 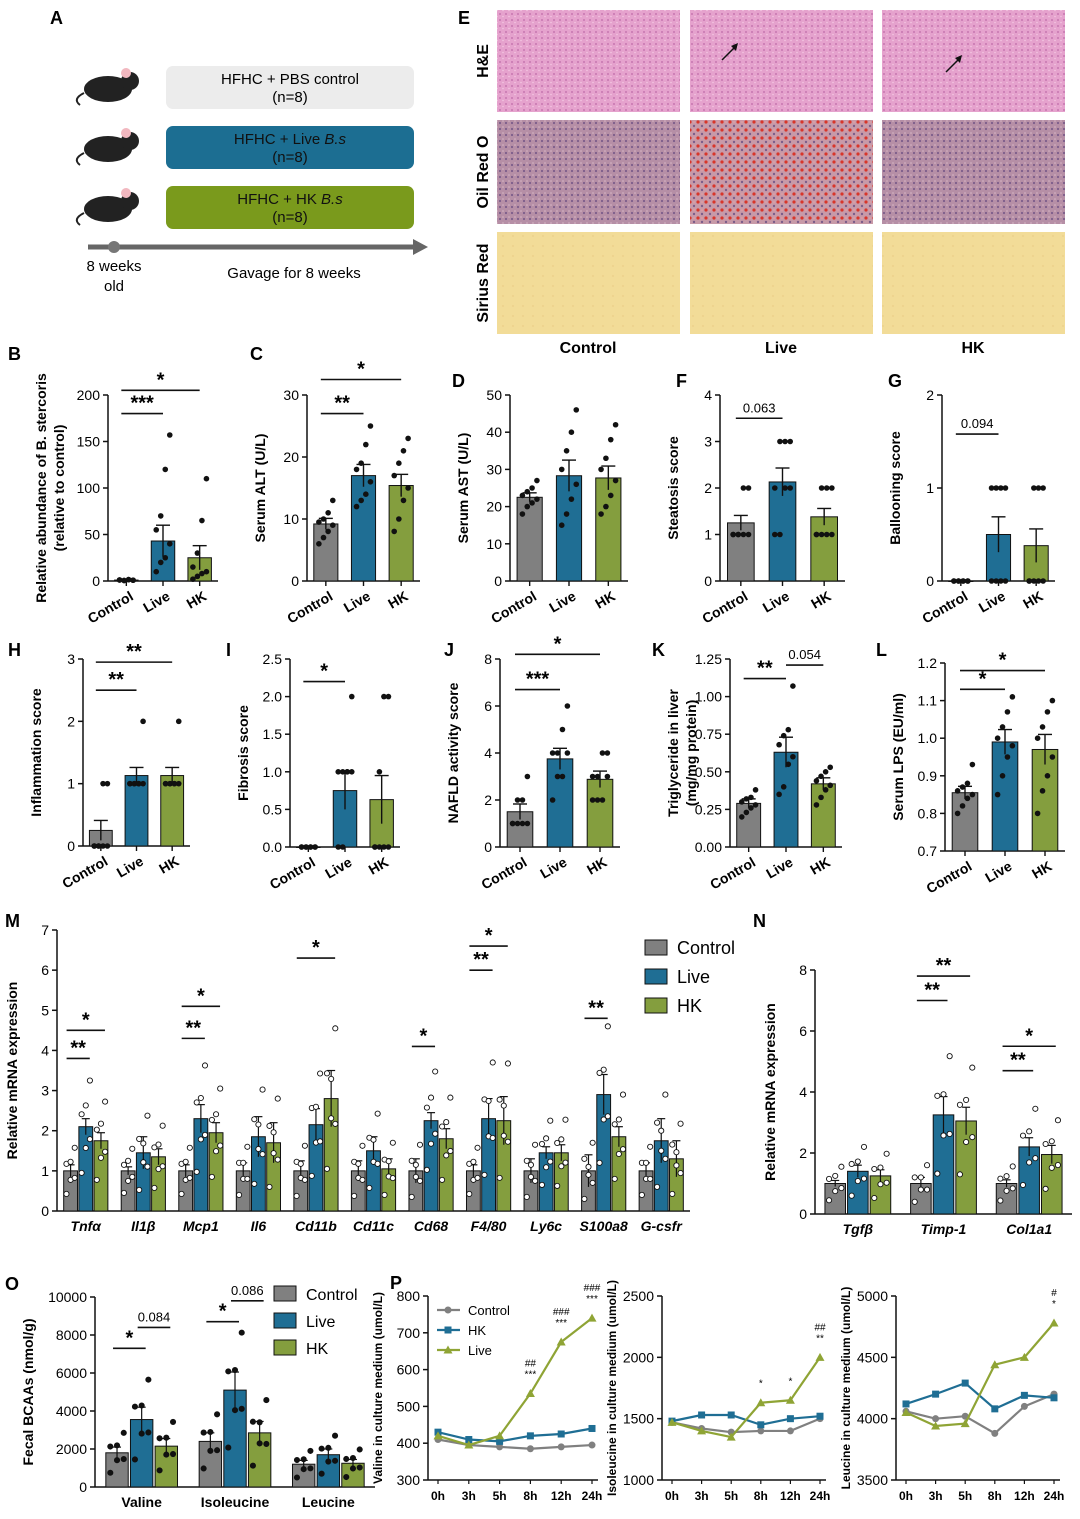 I want to click on panel-letter: J, so click(x=449, y=650).